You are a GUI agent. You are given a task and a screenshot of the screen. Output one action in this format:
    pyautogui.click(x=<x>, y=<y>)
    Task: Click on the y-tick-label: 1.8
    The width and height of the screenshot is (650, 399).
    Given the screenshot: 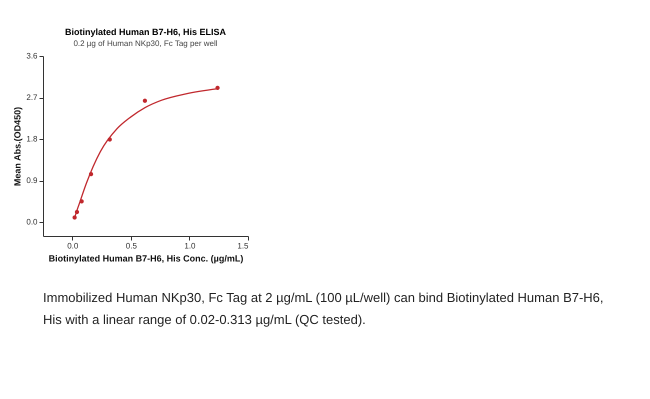 What is the action you would take?
    pyautogui.click(x=32, y=139)
    